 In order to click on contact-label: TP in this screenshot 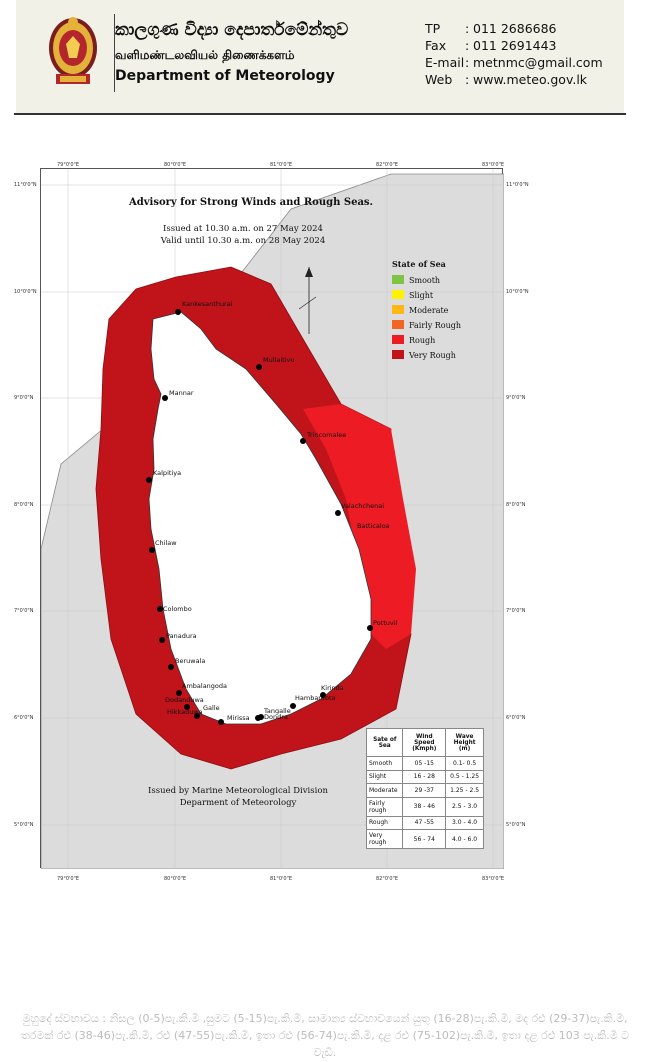, I will do `click(433, 28)`.